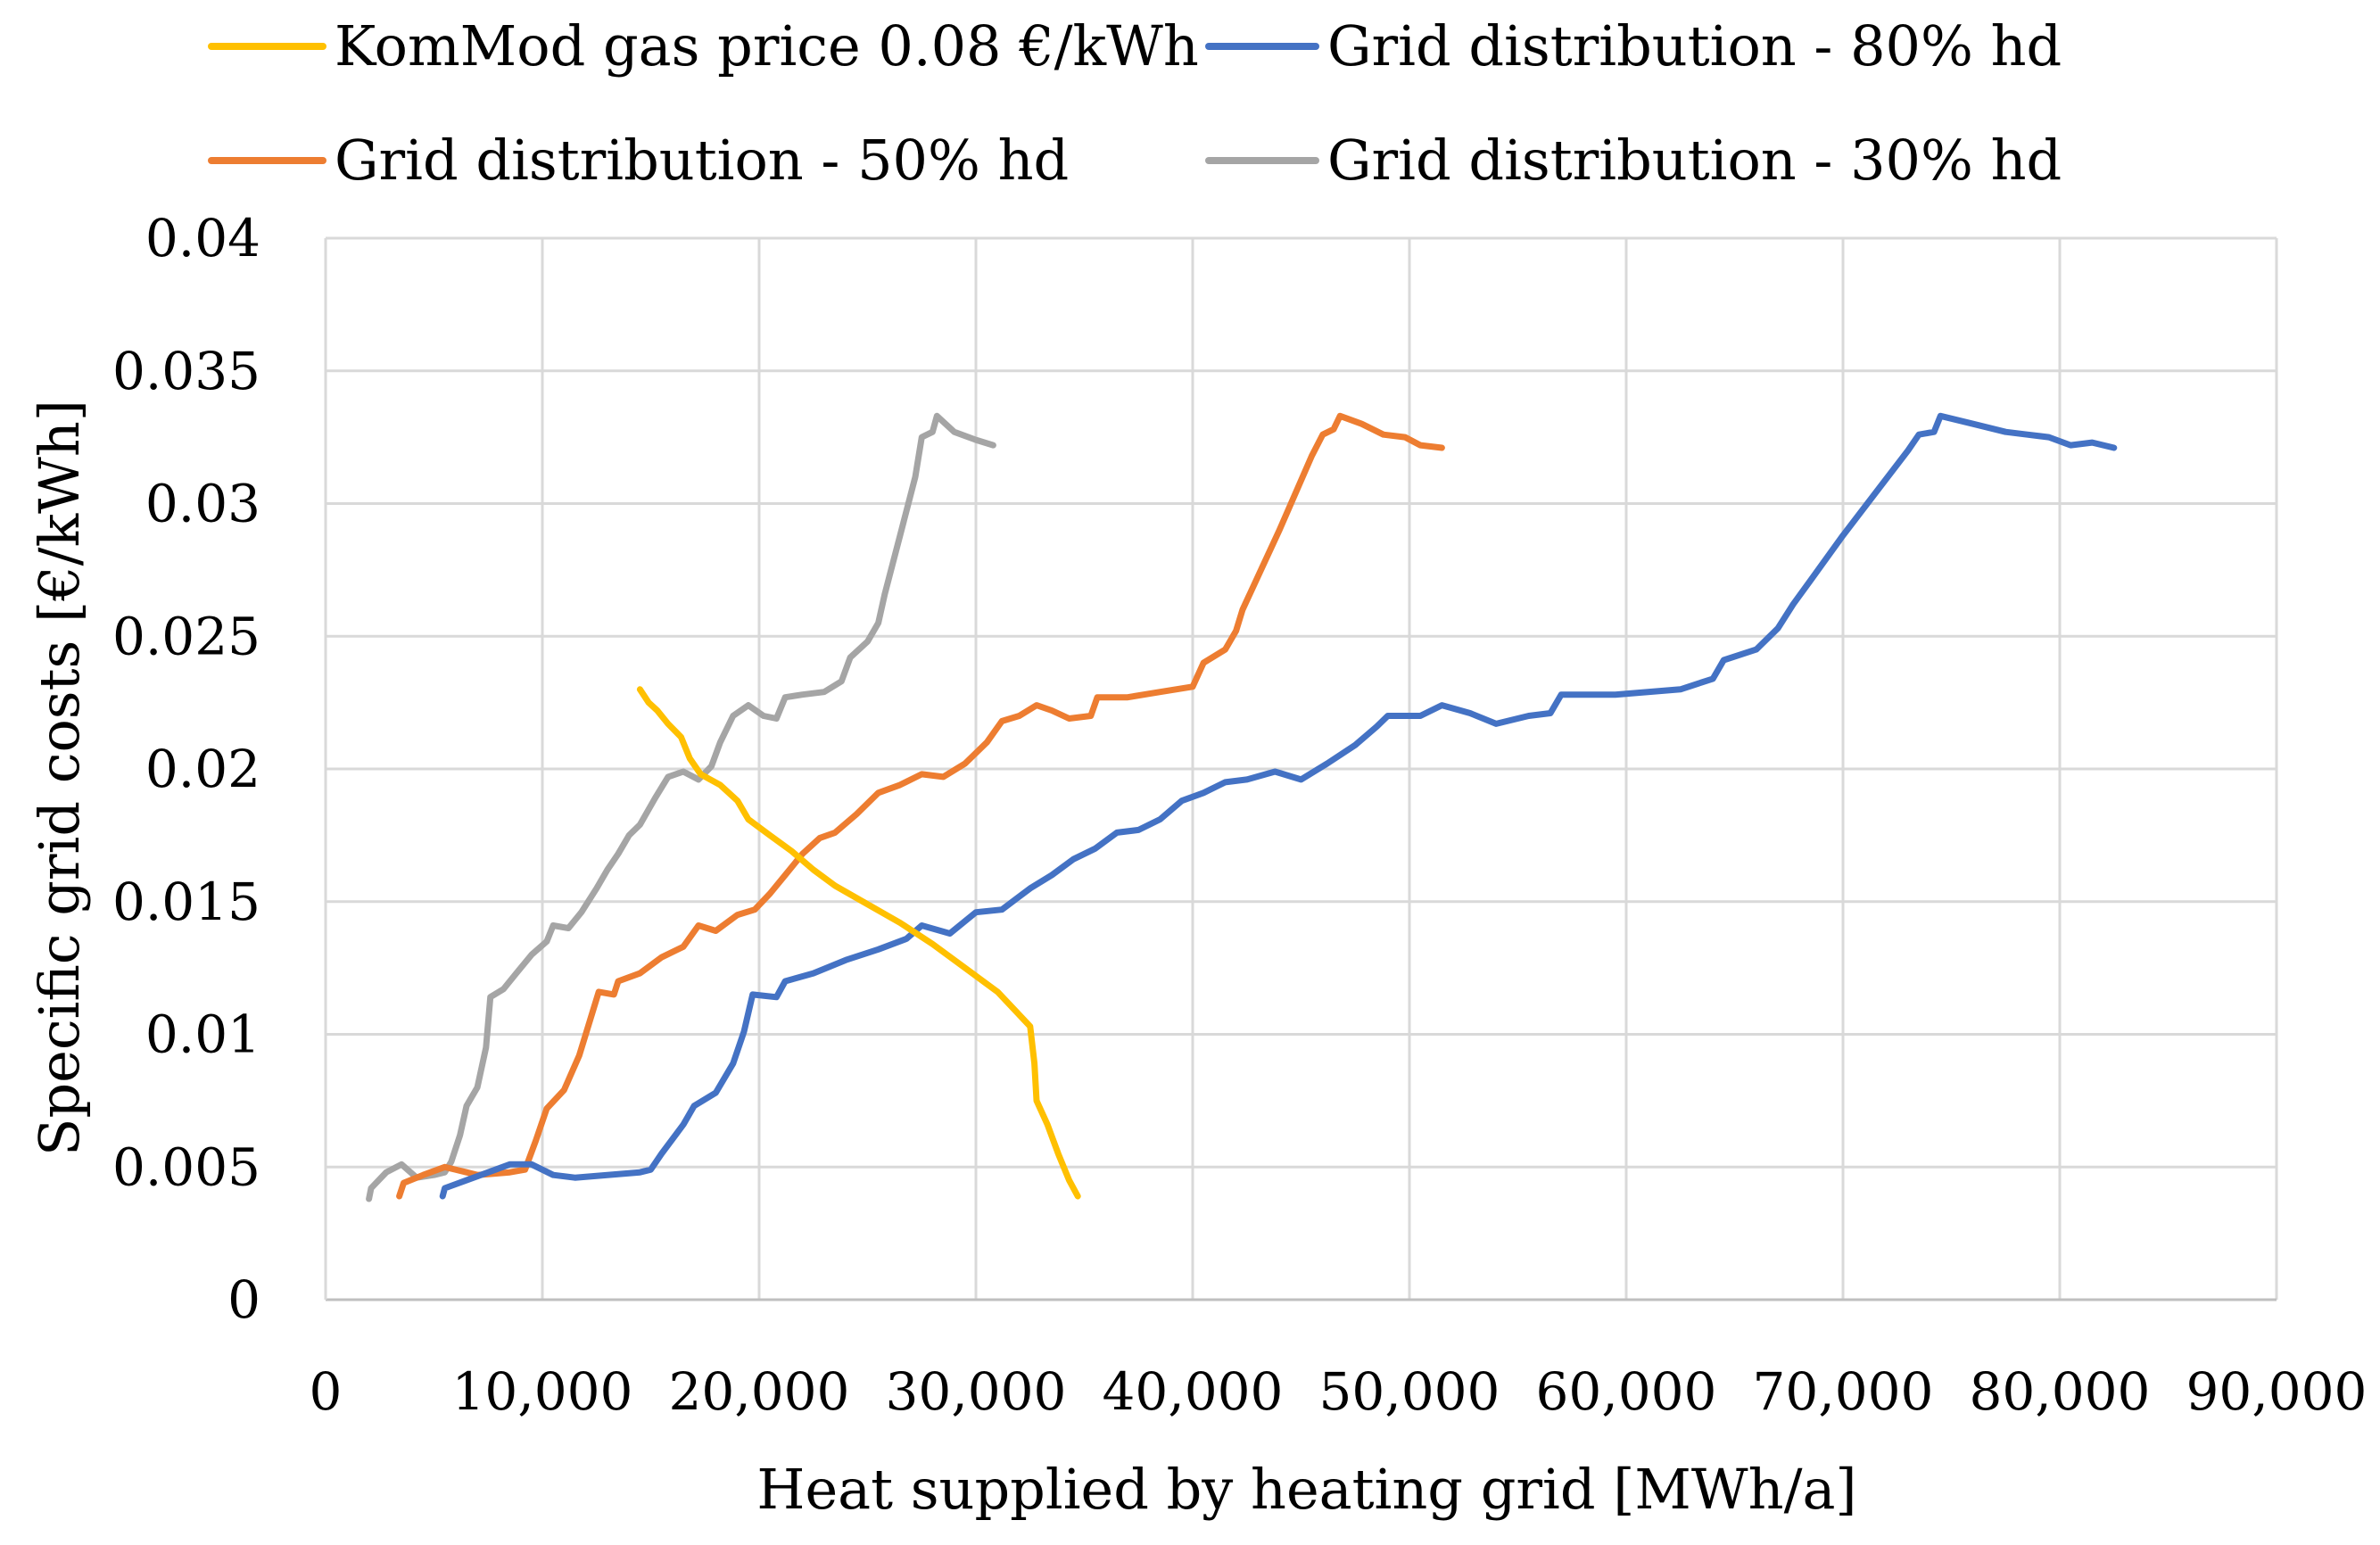 This screenshot has width=2380, height=1545. Describe the element at coordinates (858, 943) in the screenshot. I see `series-line-kommod-gas-price` at that location.